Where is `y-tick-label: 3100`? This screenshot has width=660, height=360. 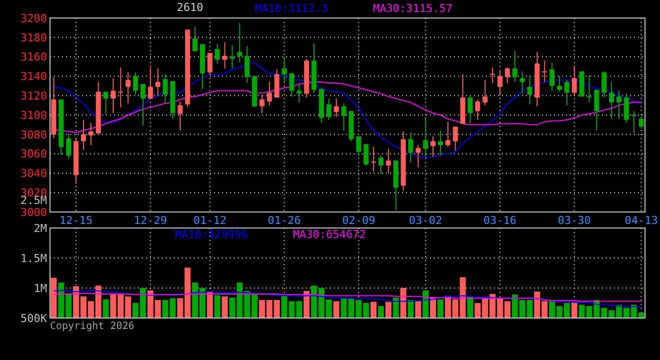 y-tick-label: 3100 is located at coordinates (33, 115).